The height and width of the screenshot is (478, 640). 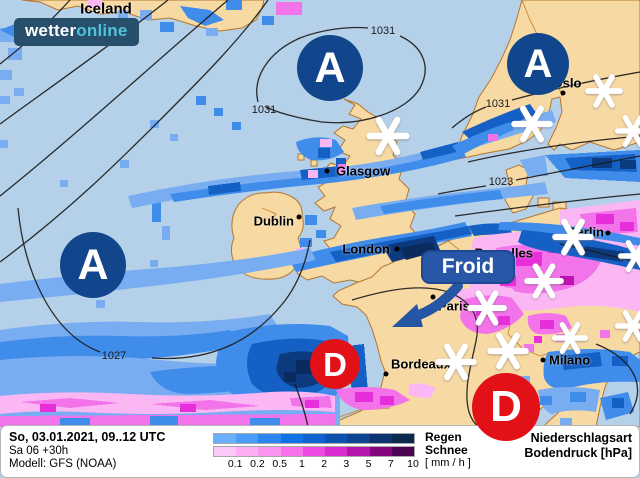 What do you see at coordinates (608, 233) in the screenshot?
I see `city-dot-berlin` at bounding box center [608, 233].